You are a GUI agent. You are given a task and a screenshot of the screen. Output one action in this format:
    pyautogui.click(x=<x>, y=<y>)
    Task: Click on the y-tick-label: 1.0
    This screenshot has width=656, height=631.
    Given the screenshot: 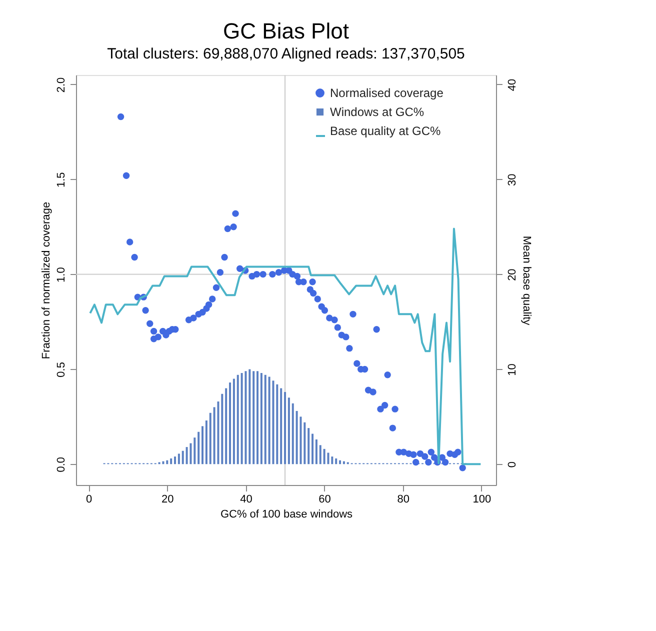 What is the action you would take?
    pyautogui.click(x=62, y=274)
    